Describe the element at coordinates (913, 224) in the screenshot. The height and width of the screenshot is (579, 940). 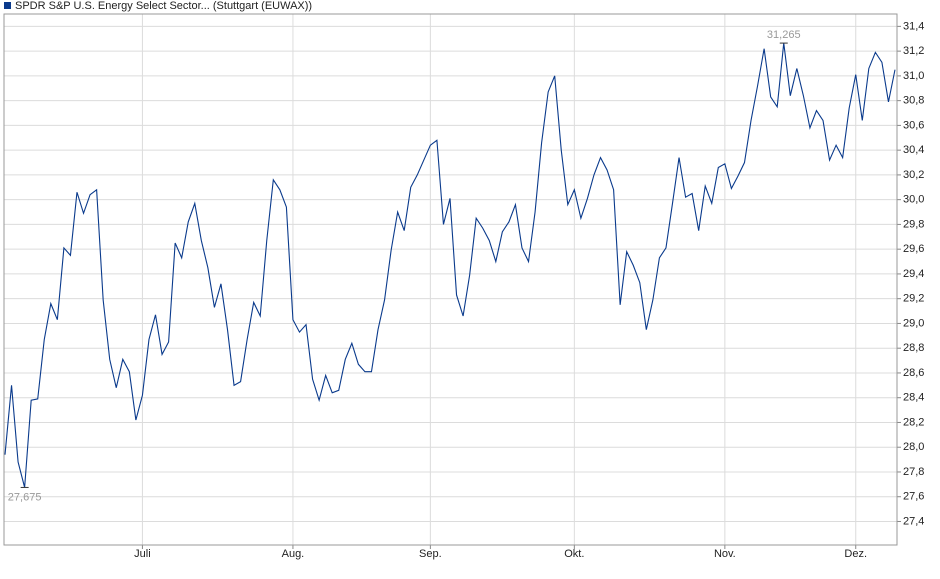
I see `y-tick-label: 29,8` at that location.